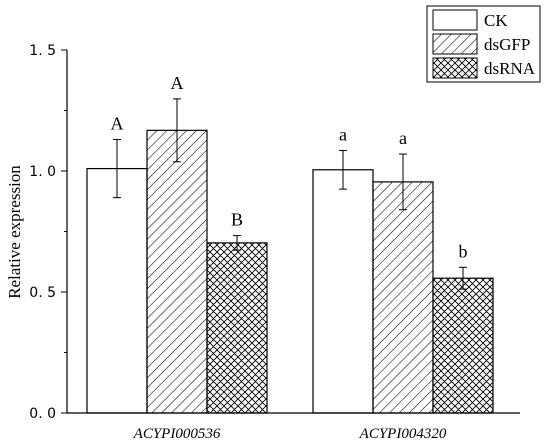  Describe the element at coordinates (177, 434) in the screenshot. I see `x-category-label: ACYPI000536` at that location.